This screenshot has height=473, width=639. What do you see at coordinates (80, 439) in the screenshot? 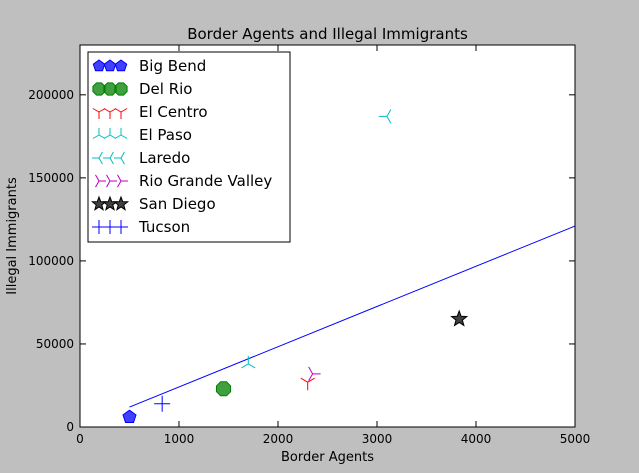
I see `x-tick-label: 0` at bounding box center [80, 439].